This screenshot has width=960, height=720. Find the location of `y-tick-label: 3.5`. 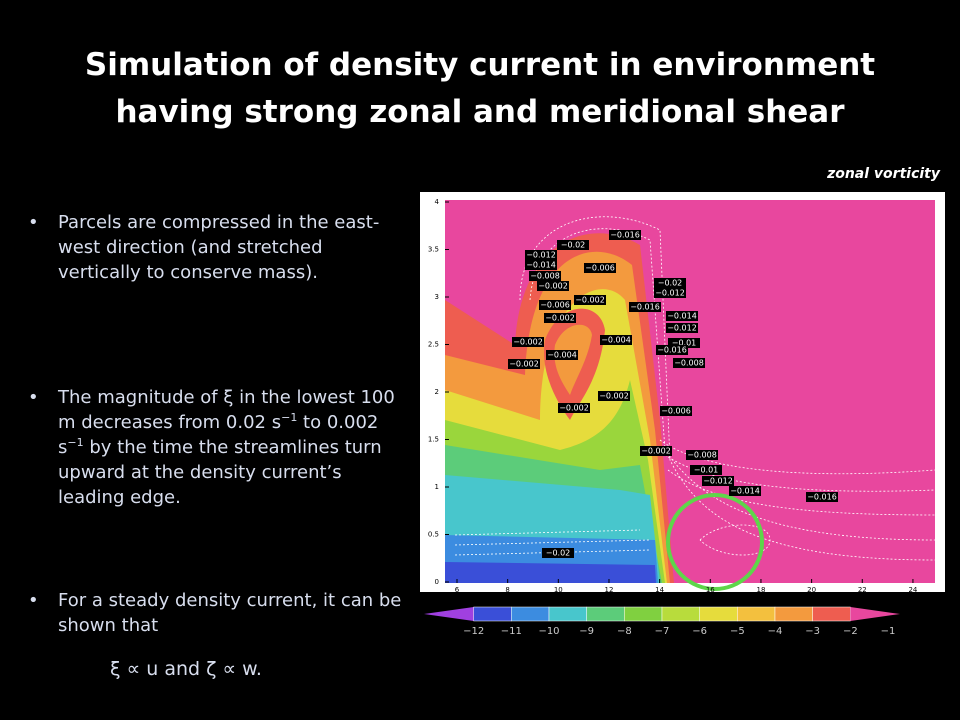

y-tick-label: 3.5 is located at coordinates (433, 250).